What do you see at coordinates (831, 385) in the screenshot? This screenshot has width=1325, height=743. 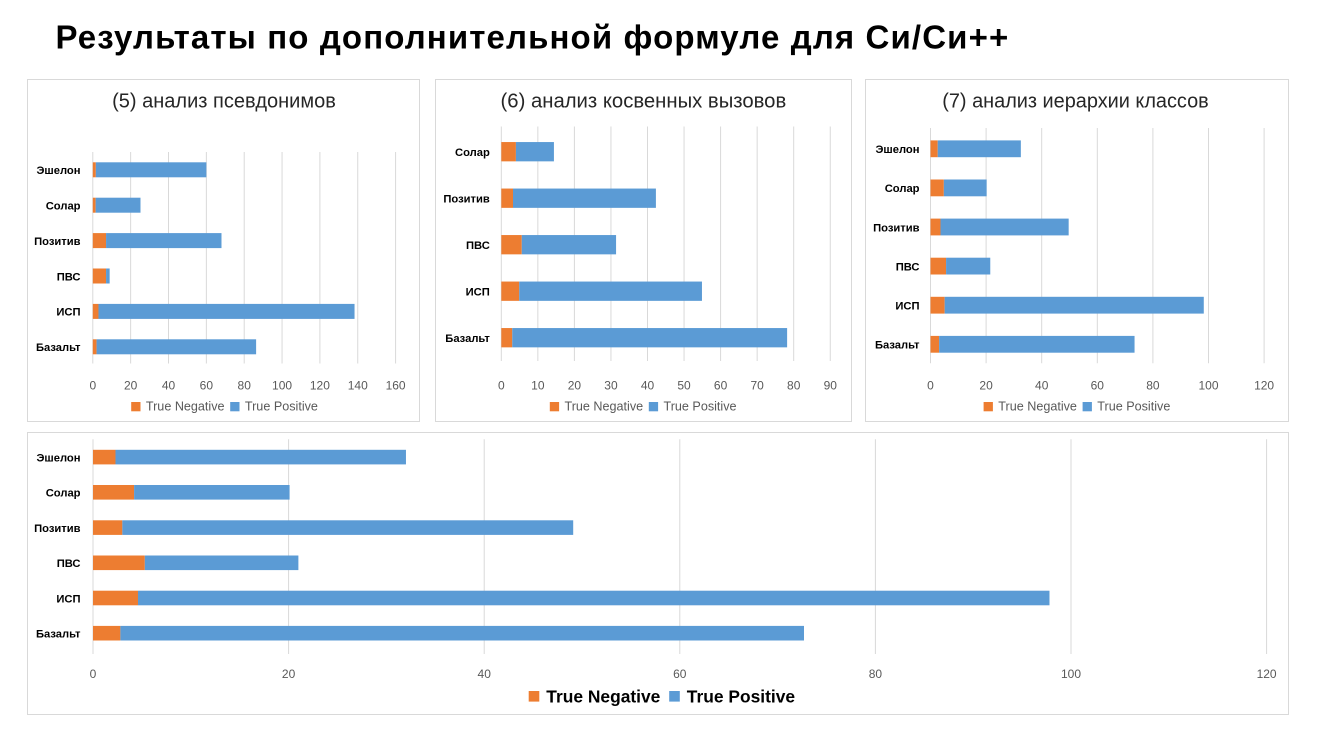 I see `svg-text: 90` at bounding box center [831, 385].